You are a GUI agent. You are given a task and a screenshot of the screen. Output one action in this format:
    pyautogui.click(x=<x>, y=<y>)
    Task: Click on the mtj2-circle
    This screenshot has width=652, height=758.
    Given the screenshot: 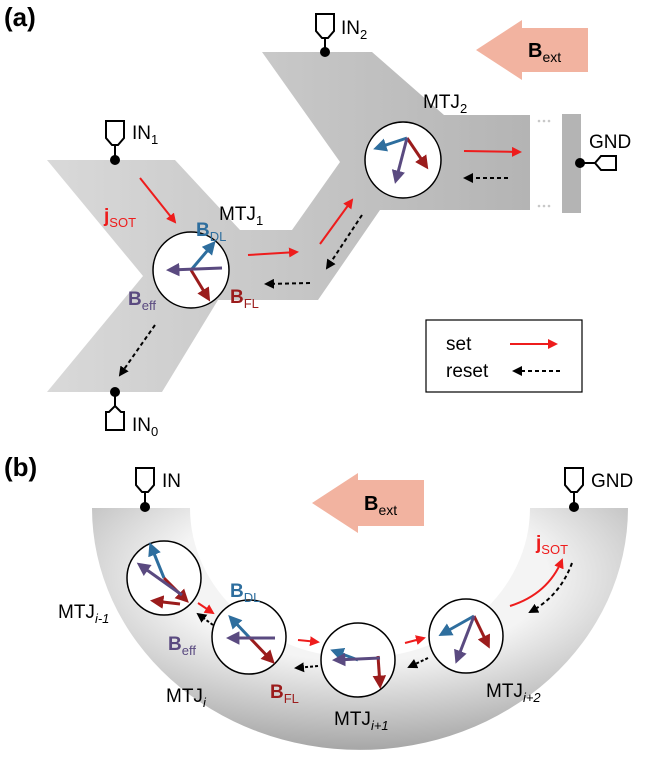 What is the action you would take?
    pyautogui.click(x=403, y=160)
    